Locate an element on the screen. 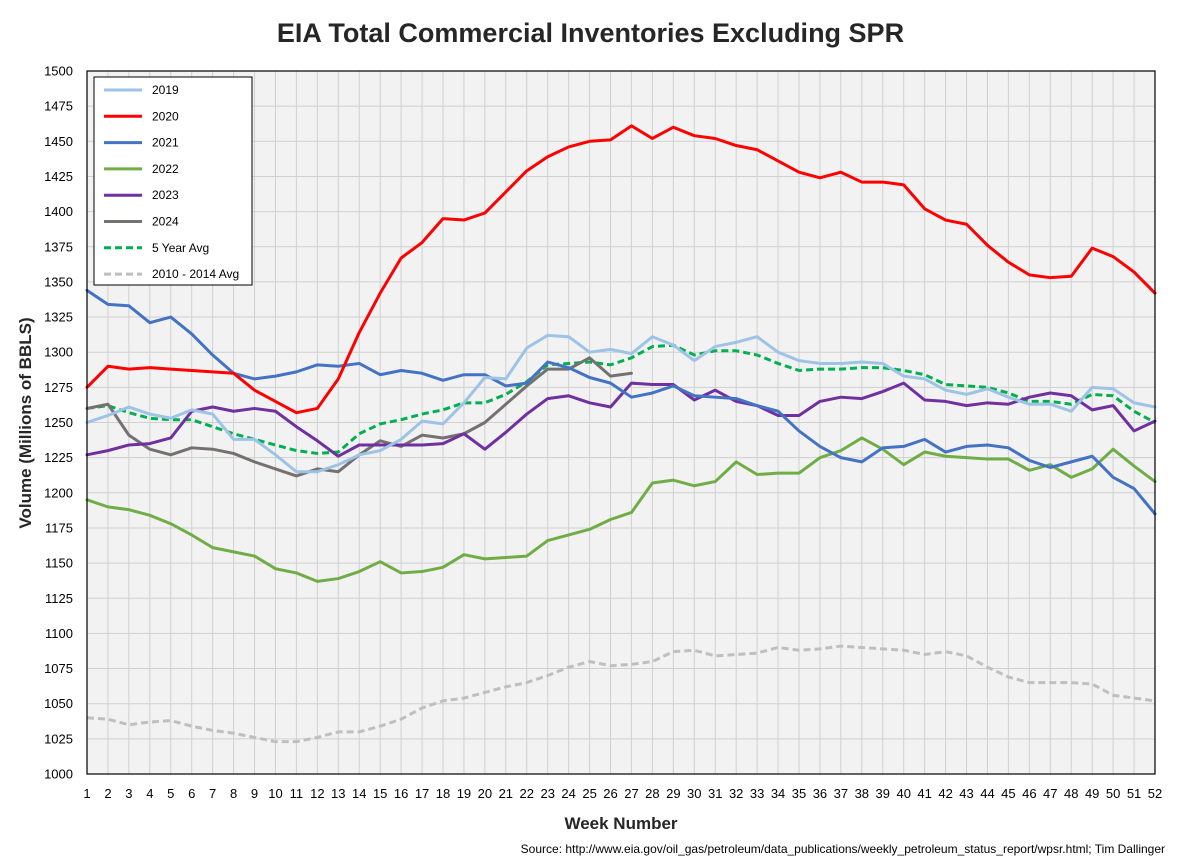 Image resolution: width=1181 pixels, height=864 pixels. legend-box is located at coordinates (173, 181).